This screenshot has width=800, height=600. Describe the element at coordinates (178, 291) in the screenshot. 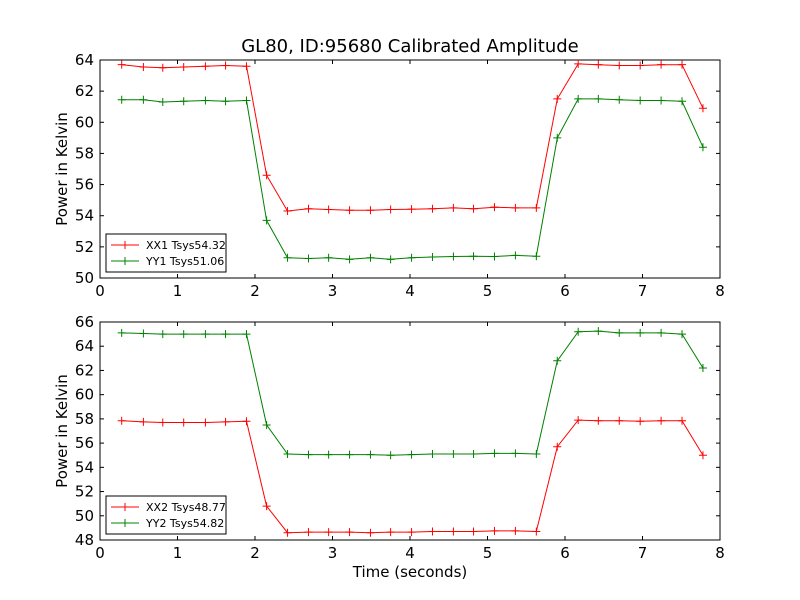

I see `x-tick-label: 1` at that location.